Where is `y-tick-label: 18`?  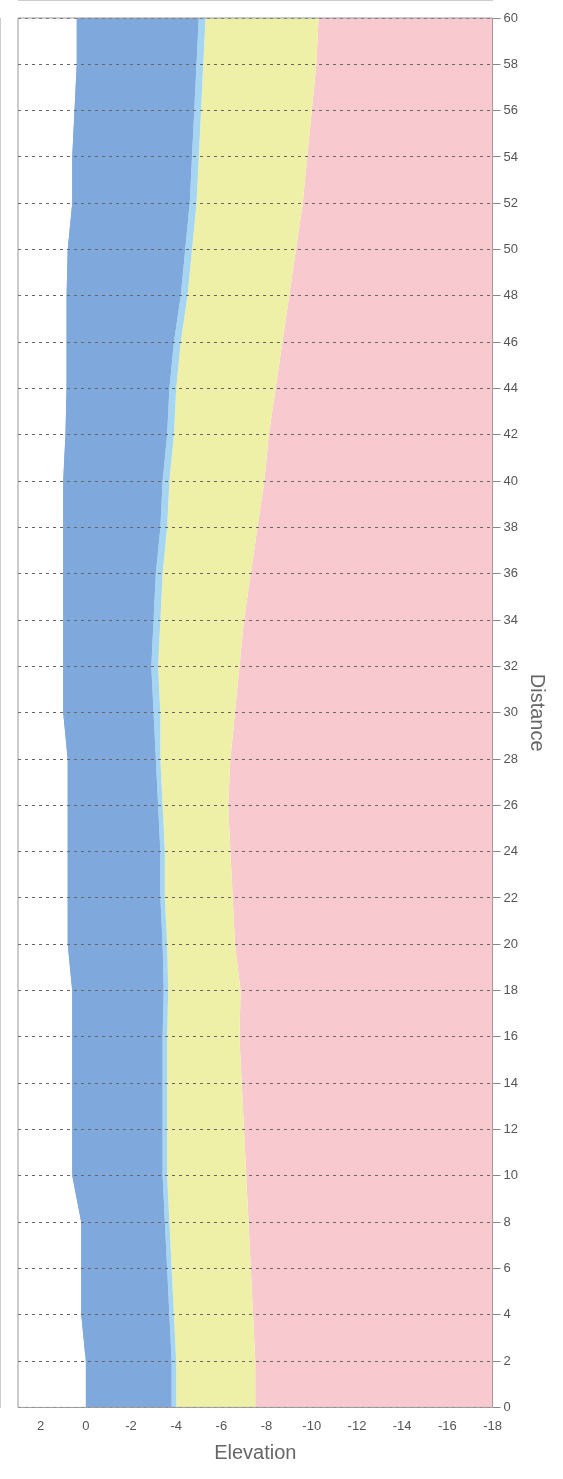
y-tick-label: 18 is located at coordinates (511, 990).